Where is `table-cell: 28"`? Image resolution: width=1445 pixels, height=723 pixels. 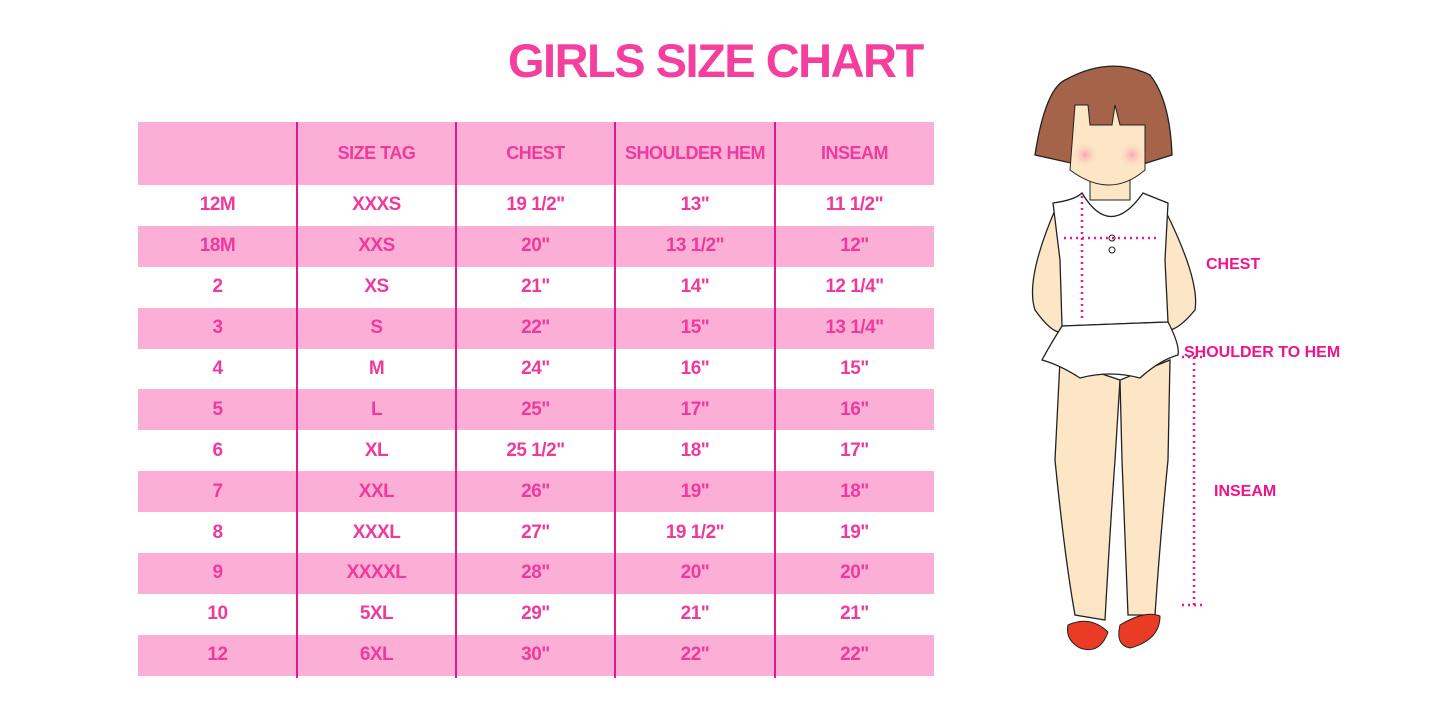
table-cell: 28" is located at coordinates (535, 573).